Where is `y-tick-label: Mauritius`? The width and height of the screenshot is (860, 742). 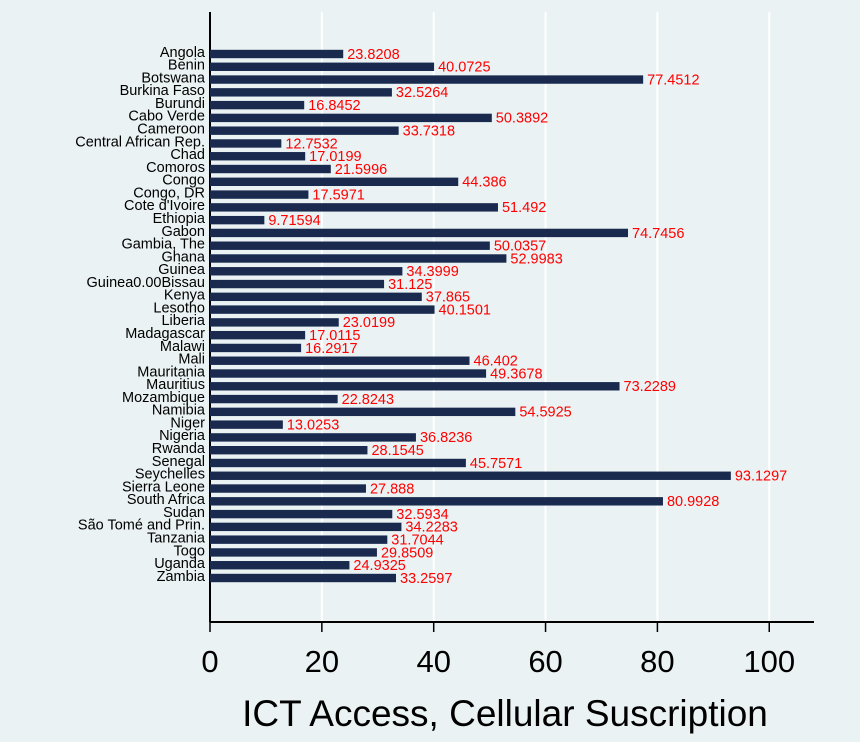
y-tick-label: Mauritius is located at coordinates (175, 385).